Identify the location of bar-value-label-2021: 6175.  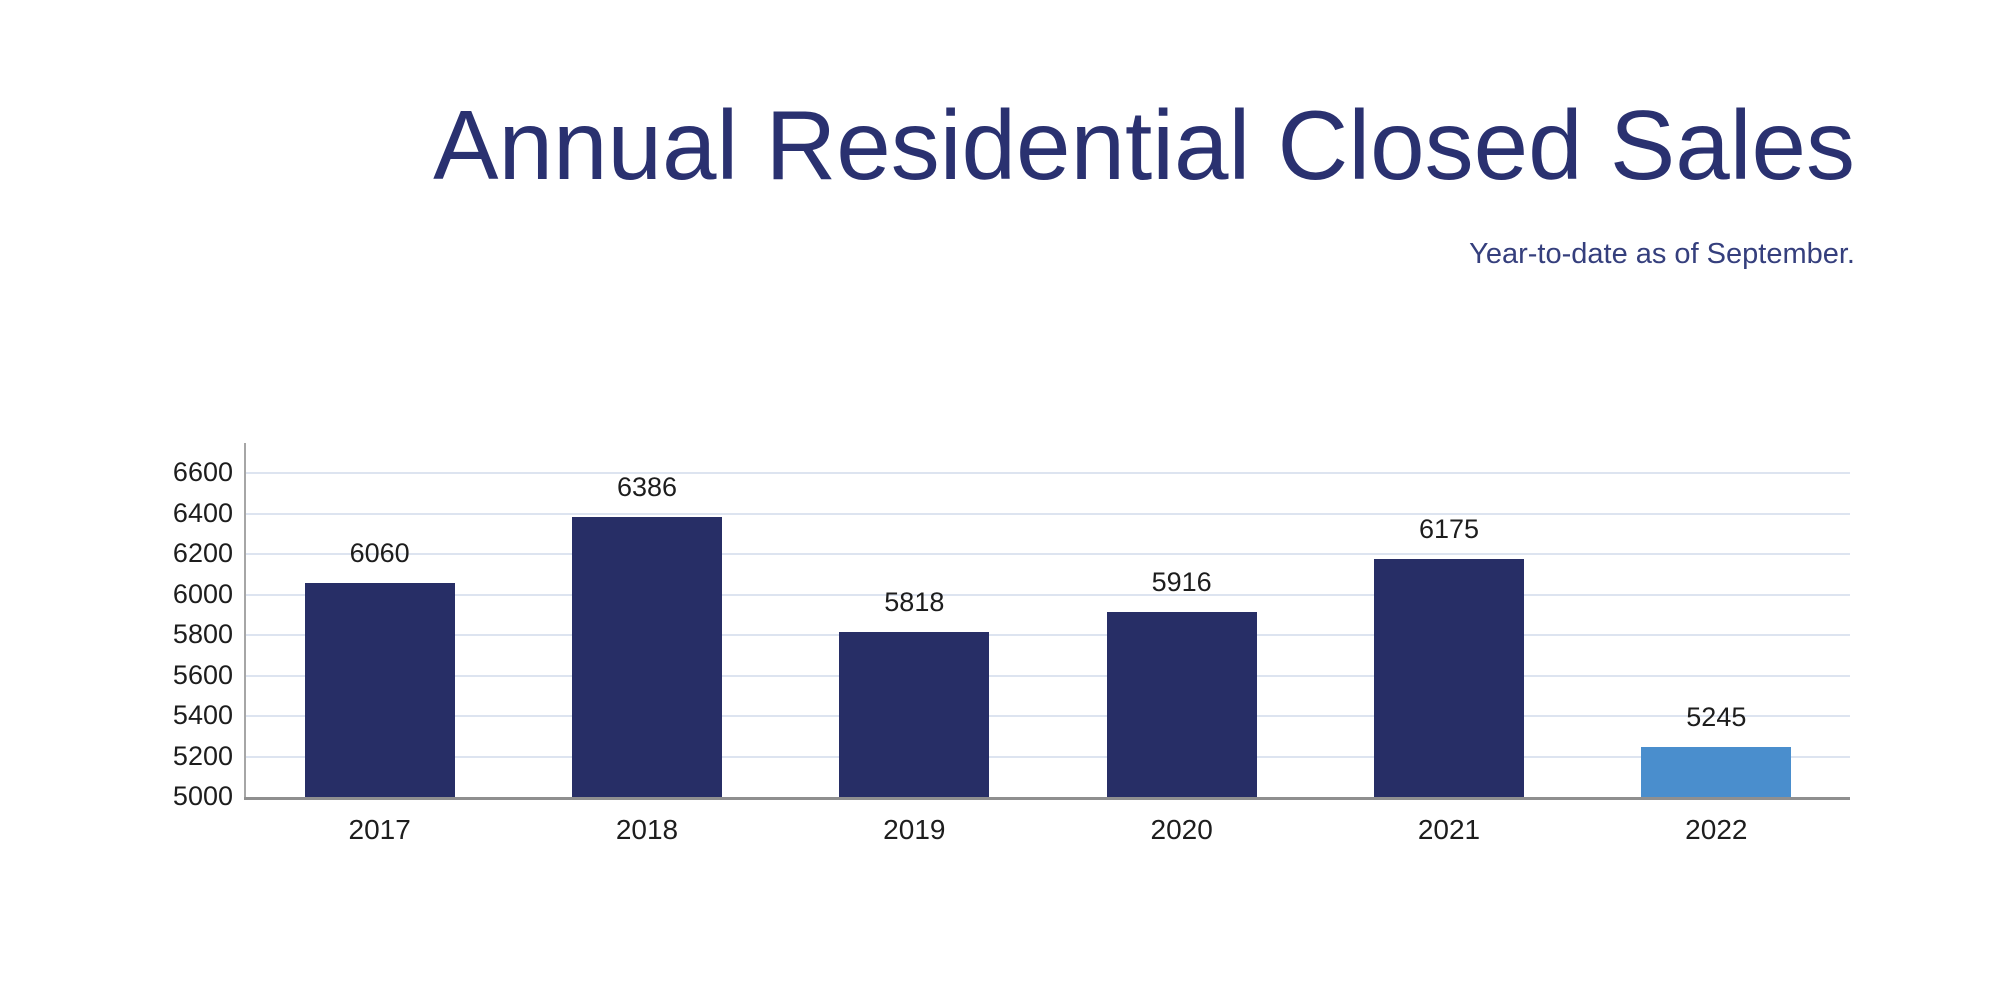
(1449, 529).